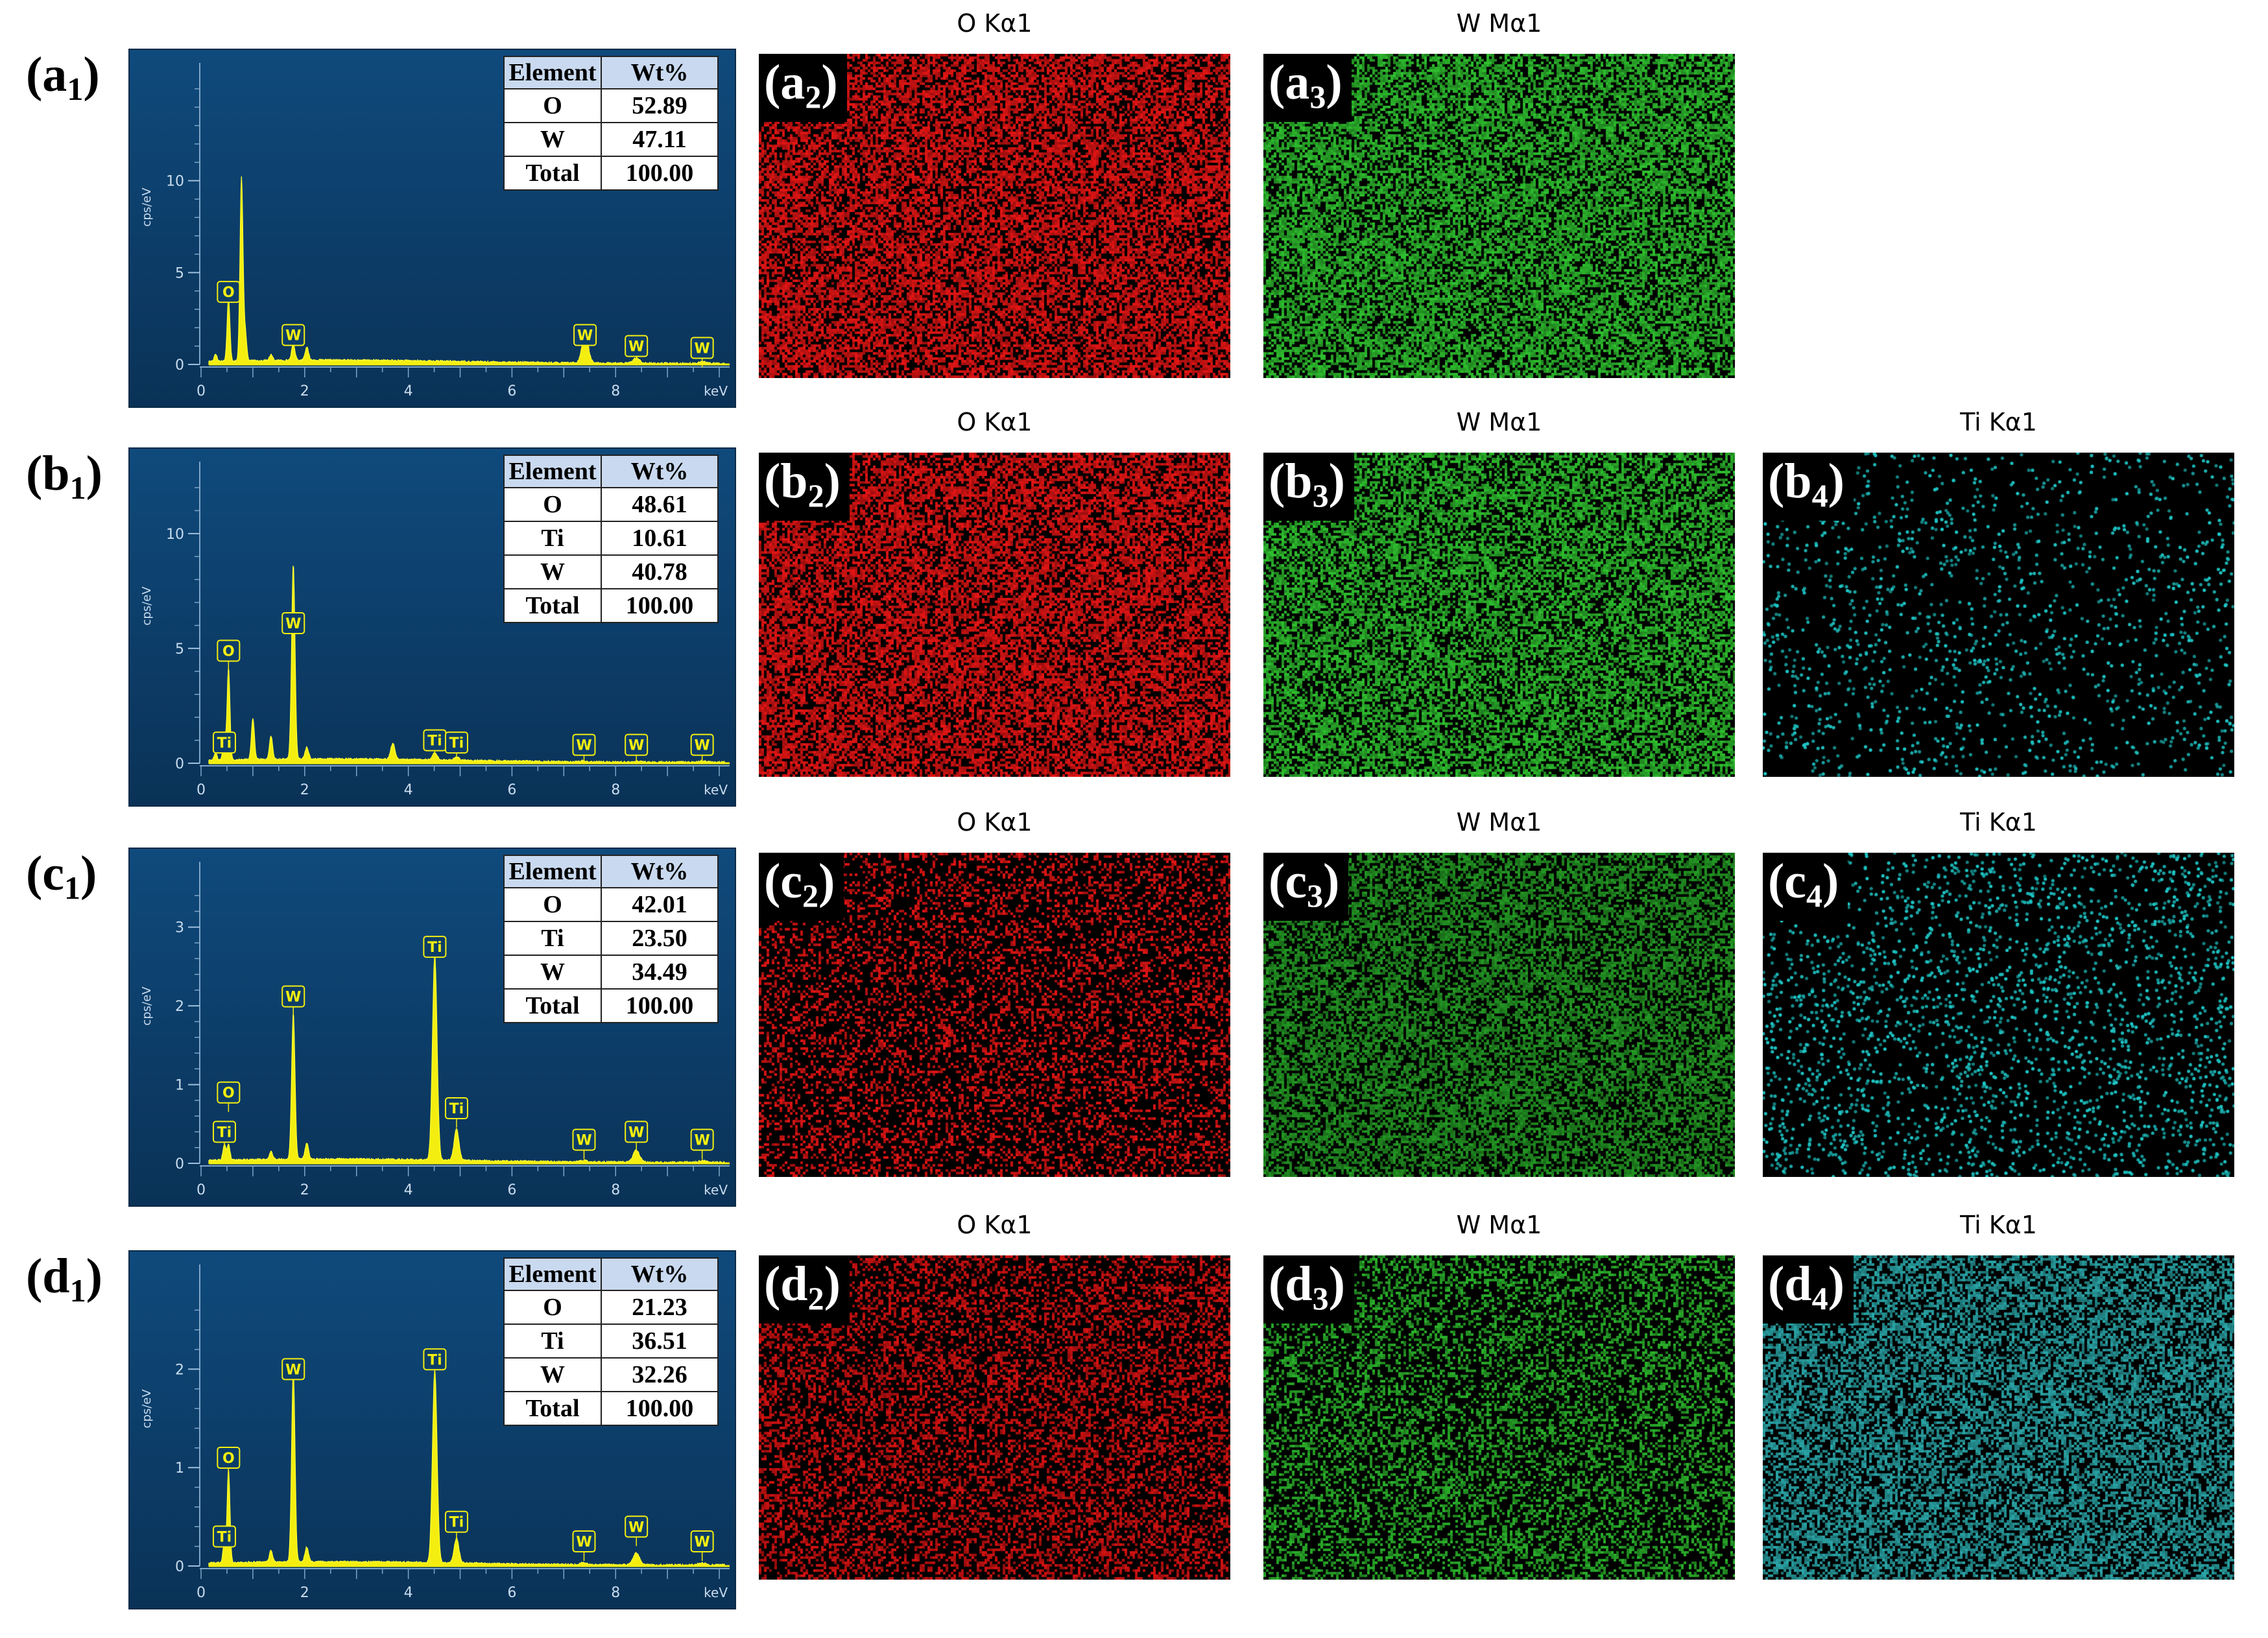 The image size is (2268, 1638). What do you see at coordinates (1998, 1015) in the screenshot?
I see `element-map: (c4)` at bounding box center [1998, 1015].